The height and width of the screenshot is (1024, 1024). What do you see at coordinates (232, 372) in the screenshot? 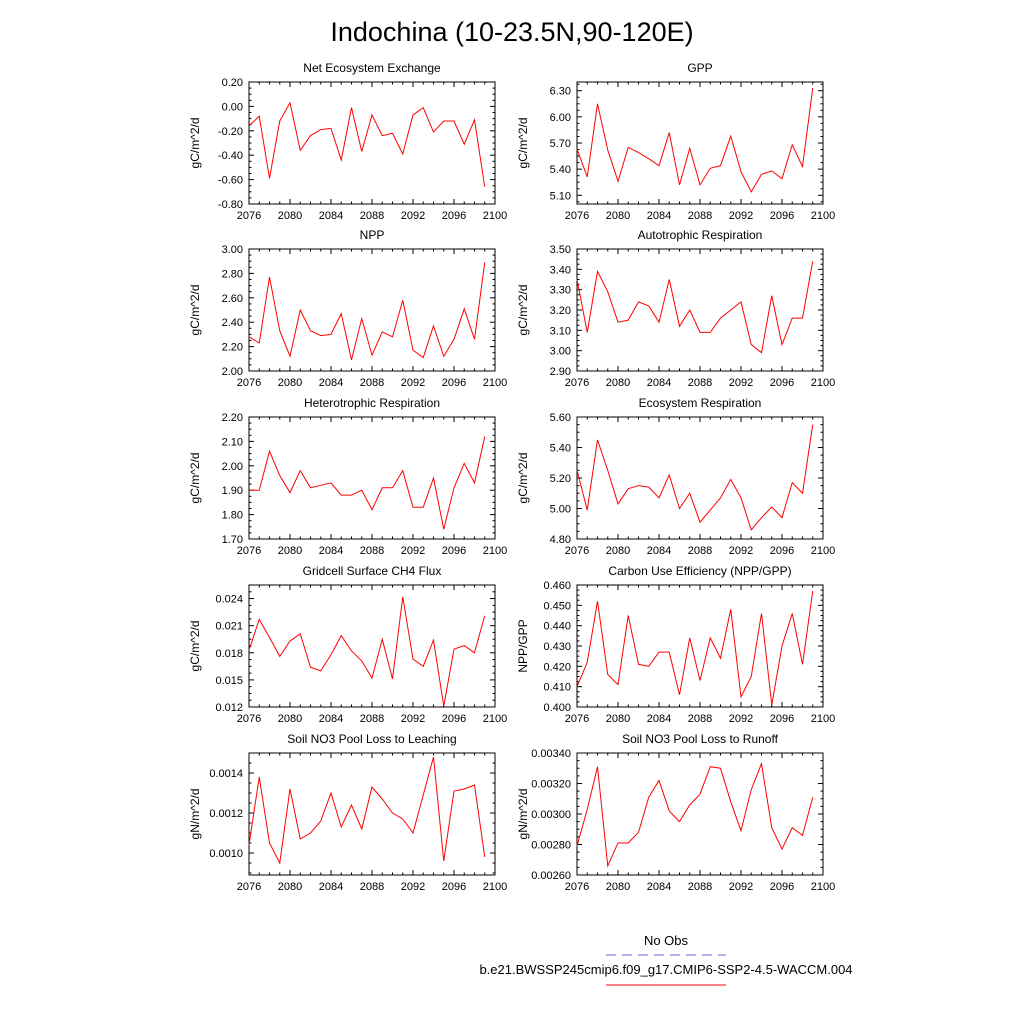
I see `y-tick-label: 2.00` at bounding box center [232, 372].